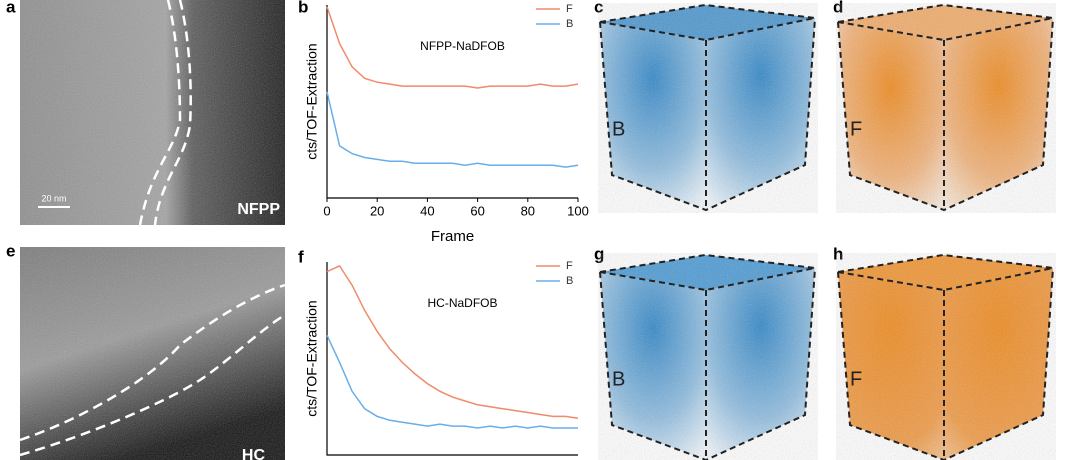 The image size is (1080, 460). Describe the element at coordinates (258, 209) in the screenshot. I see `caption: NFPP` at that location.